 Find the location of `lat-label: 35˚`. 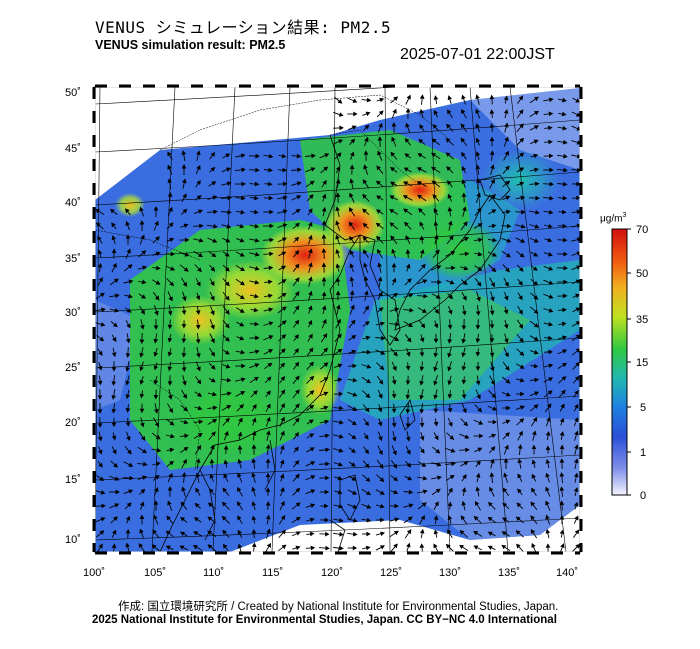

lat-label: 35˚ is located at coordinates (73, 259).